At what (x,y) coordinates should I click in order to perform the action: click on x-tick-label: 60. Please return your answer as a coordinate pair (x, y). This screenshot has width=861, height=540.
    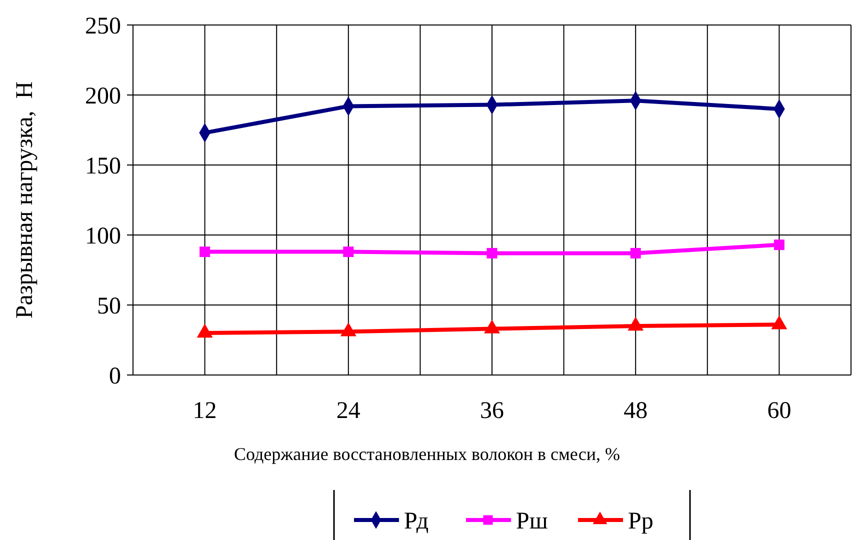
    Looking at the image, I should click on (779, 411).